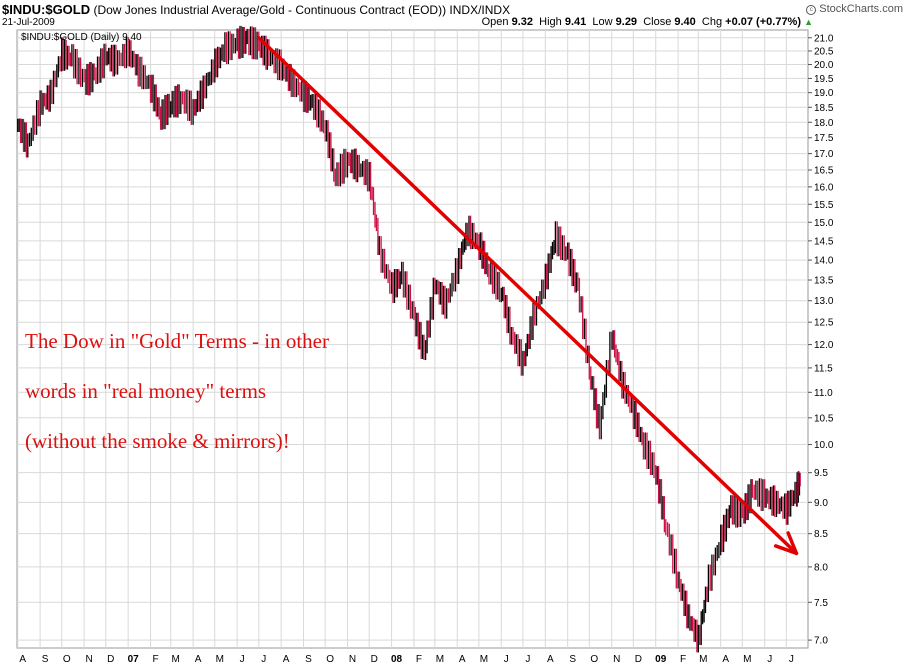 The width and height of the screenshot is (907, 668). Describe the element at coordinates (685, 22) in the screenshot. I see `close-value: 9.40` at that location.